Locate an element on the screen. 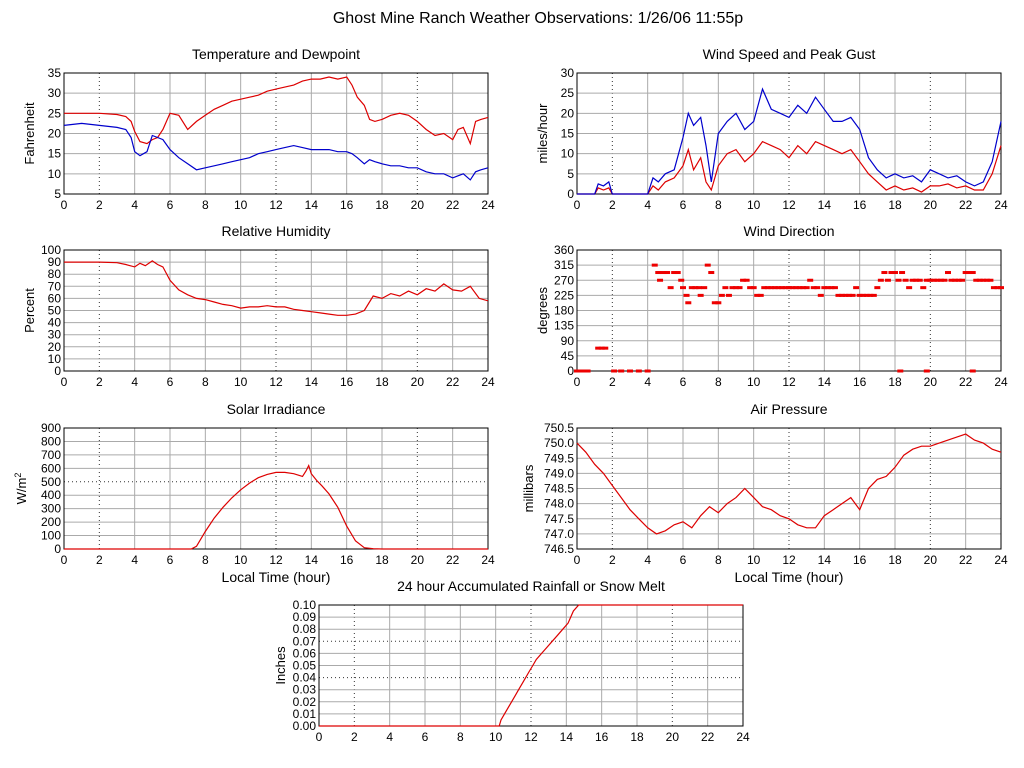 The height and width of the screenshot is (768, 1024). rain-y-tick-label: 0.10 is located at coordinates (305, 605).